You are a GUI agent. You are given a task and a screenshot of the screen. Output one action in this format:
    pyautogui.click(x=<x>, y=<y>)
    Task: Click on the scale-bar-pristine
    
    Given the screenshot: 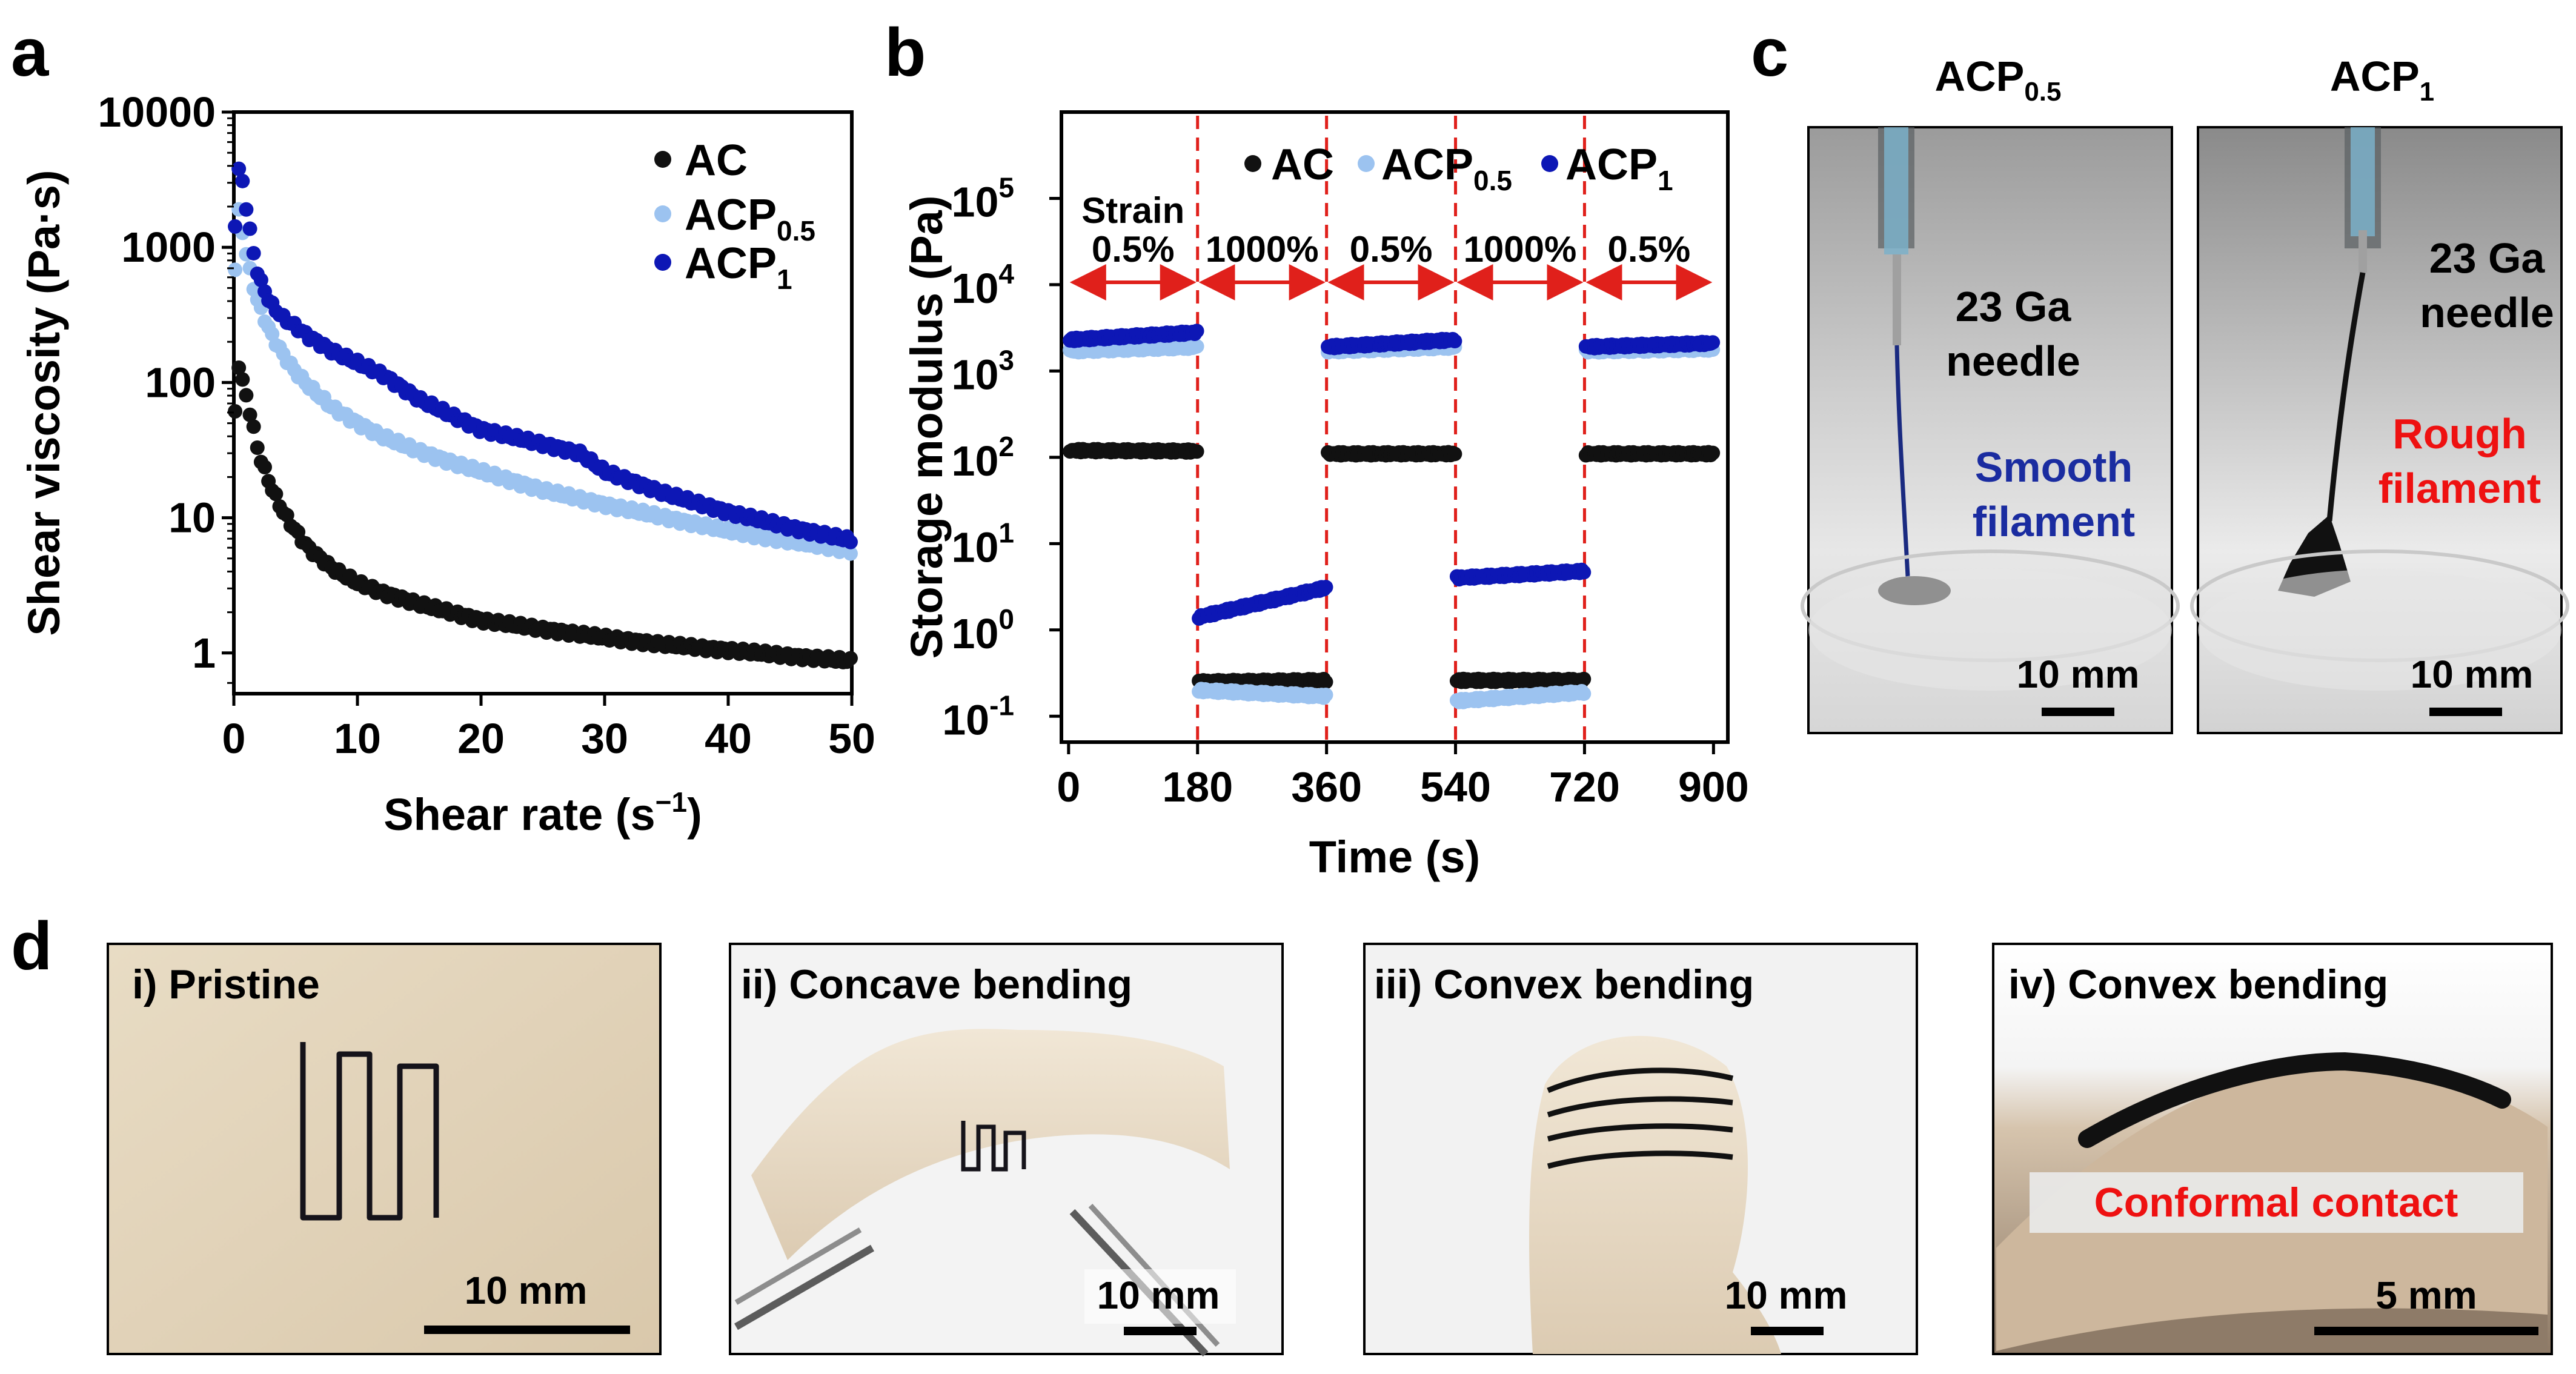 What is the action you would take?
    pyautogui.click(x=527, y=1330)
    